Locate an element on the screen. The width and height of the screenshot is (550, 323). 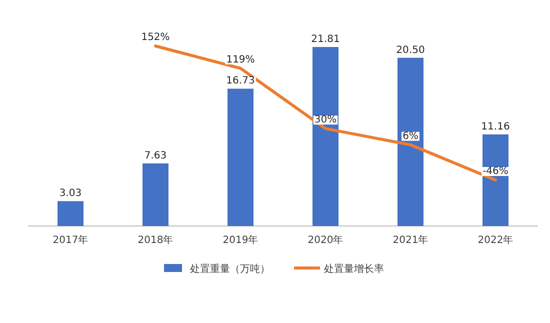
data-label: 7.63 is located at coordinates (155, 156).